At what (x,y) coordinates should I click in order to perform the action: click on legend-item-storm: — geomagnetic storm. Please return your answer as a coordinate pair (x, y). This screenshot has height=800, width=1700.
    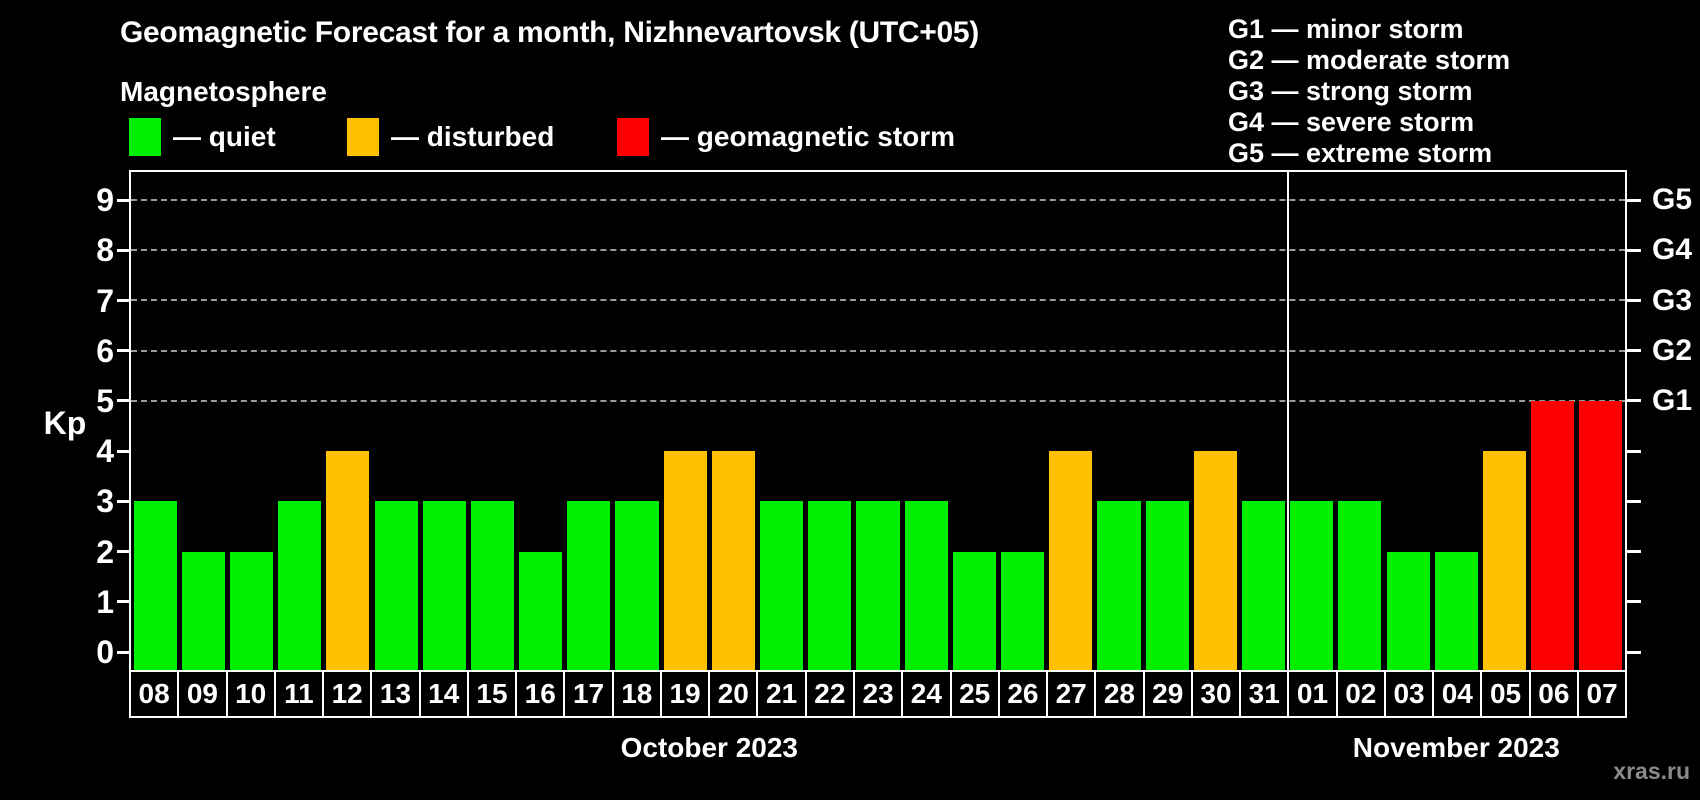
    Looking at the image, I should click on (786, 137).